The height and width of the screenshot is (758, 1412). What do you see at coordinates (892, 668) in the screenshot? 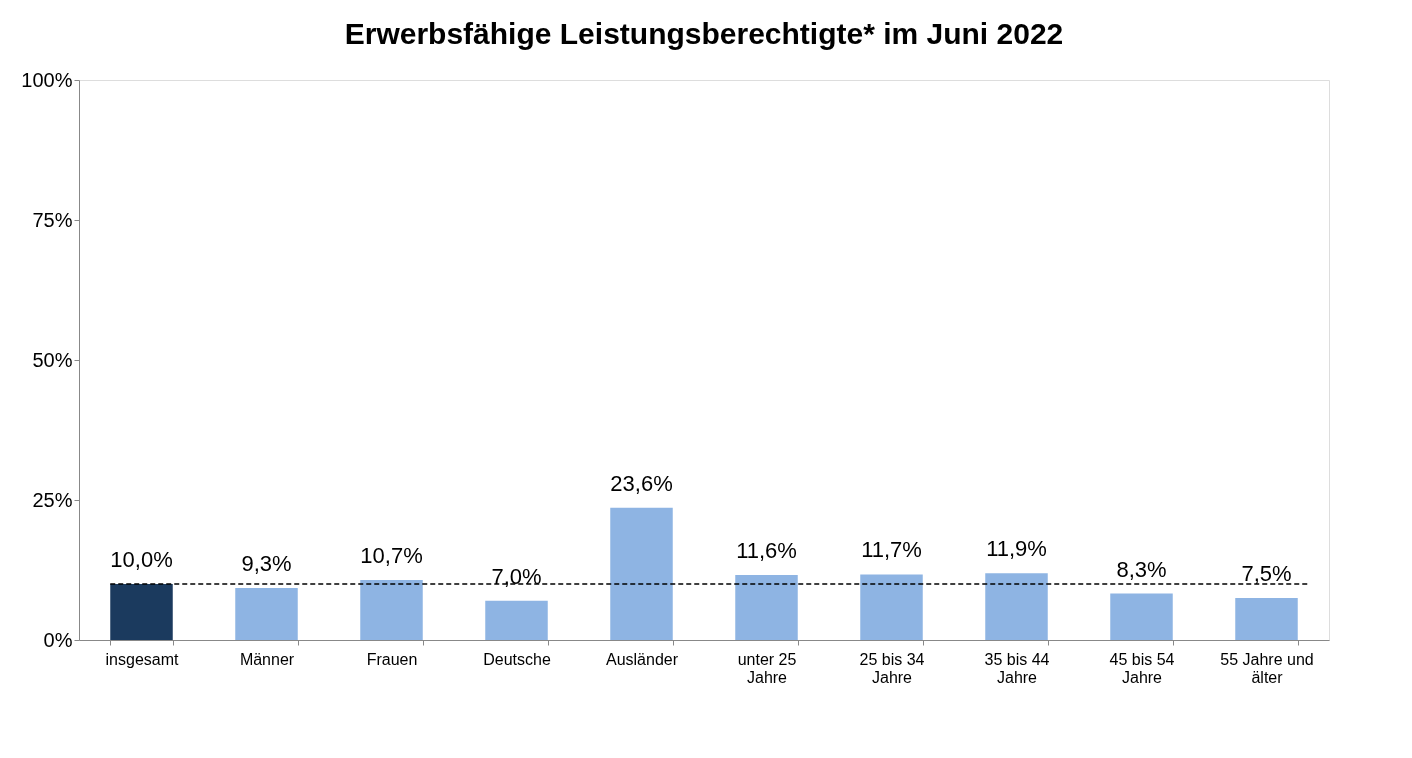
I see `x-tick-label: 25 bis 34 Jahre` at bounding box center [892, 668].